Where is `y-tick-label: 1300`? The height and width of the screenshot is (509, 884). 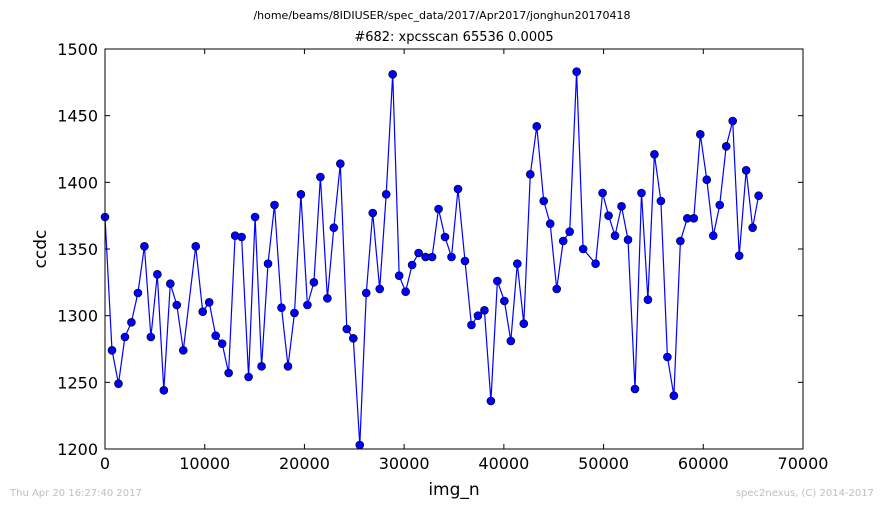 y-tick-label: 1300 is located at coordinates (77, 316).